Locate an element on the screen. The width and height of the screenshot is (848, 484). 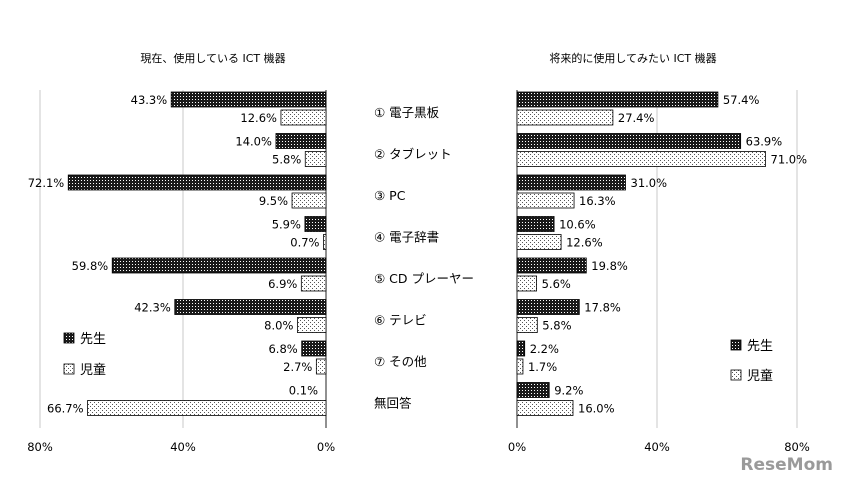
category-label: ① 電子黒板 is located at coordinates (407, 112).